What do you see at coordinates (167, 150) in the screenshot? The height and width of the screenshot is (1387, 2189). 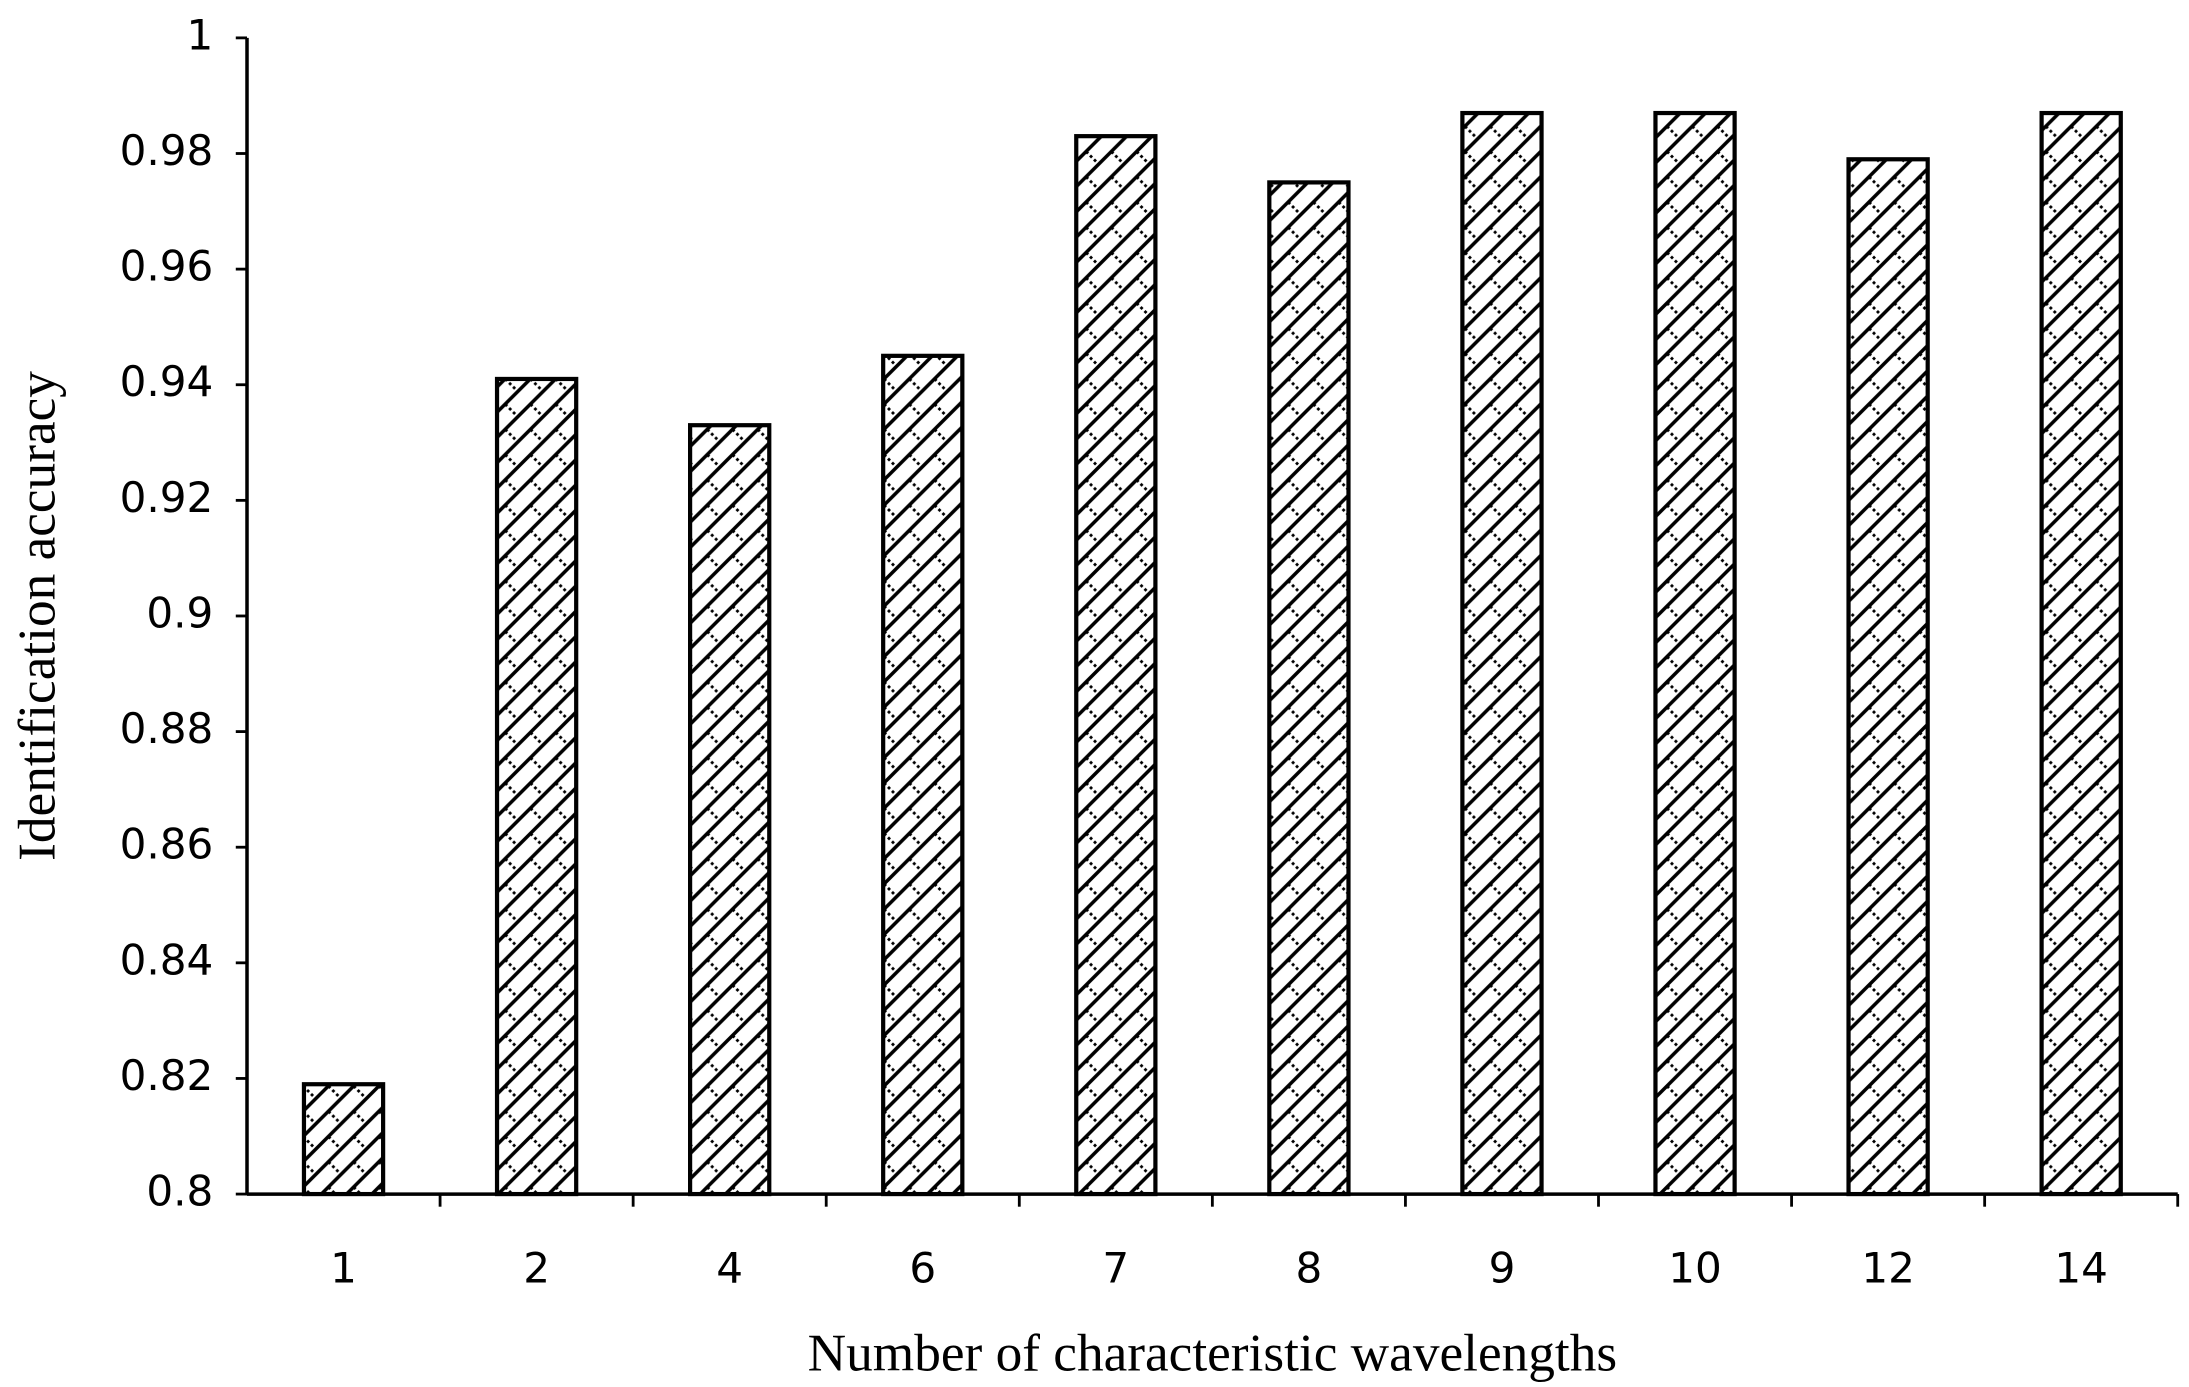 I see `y-tick-label: 0.98` at bounding box center [167, 150].